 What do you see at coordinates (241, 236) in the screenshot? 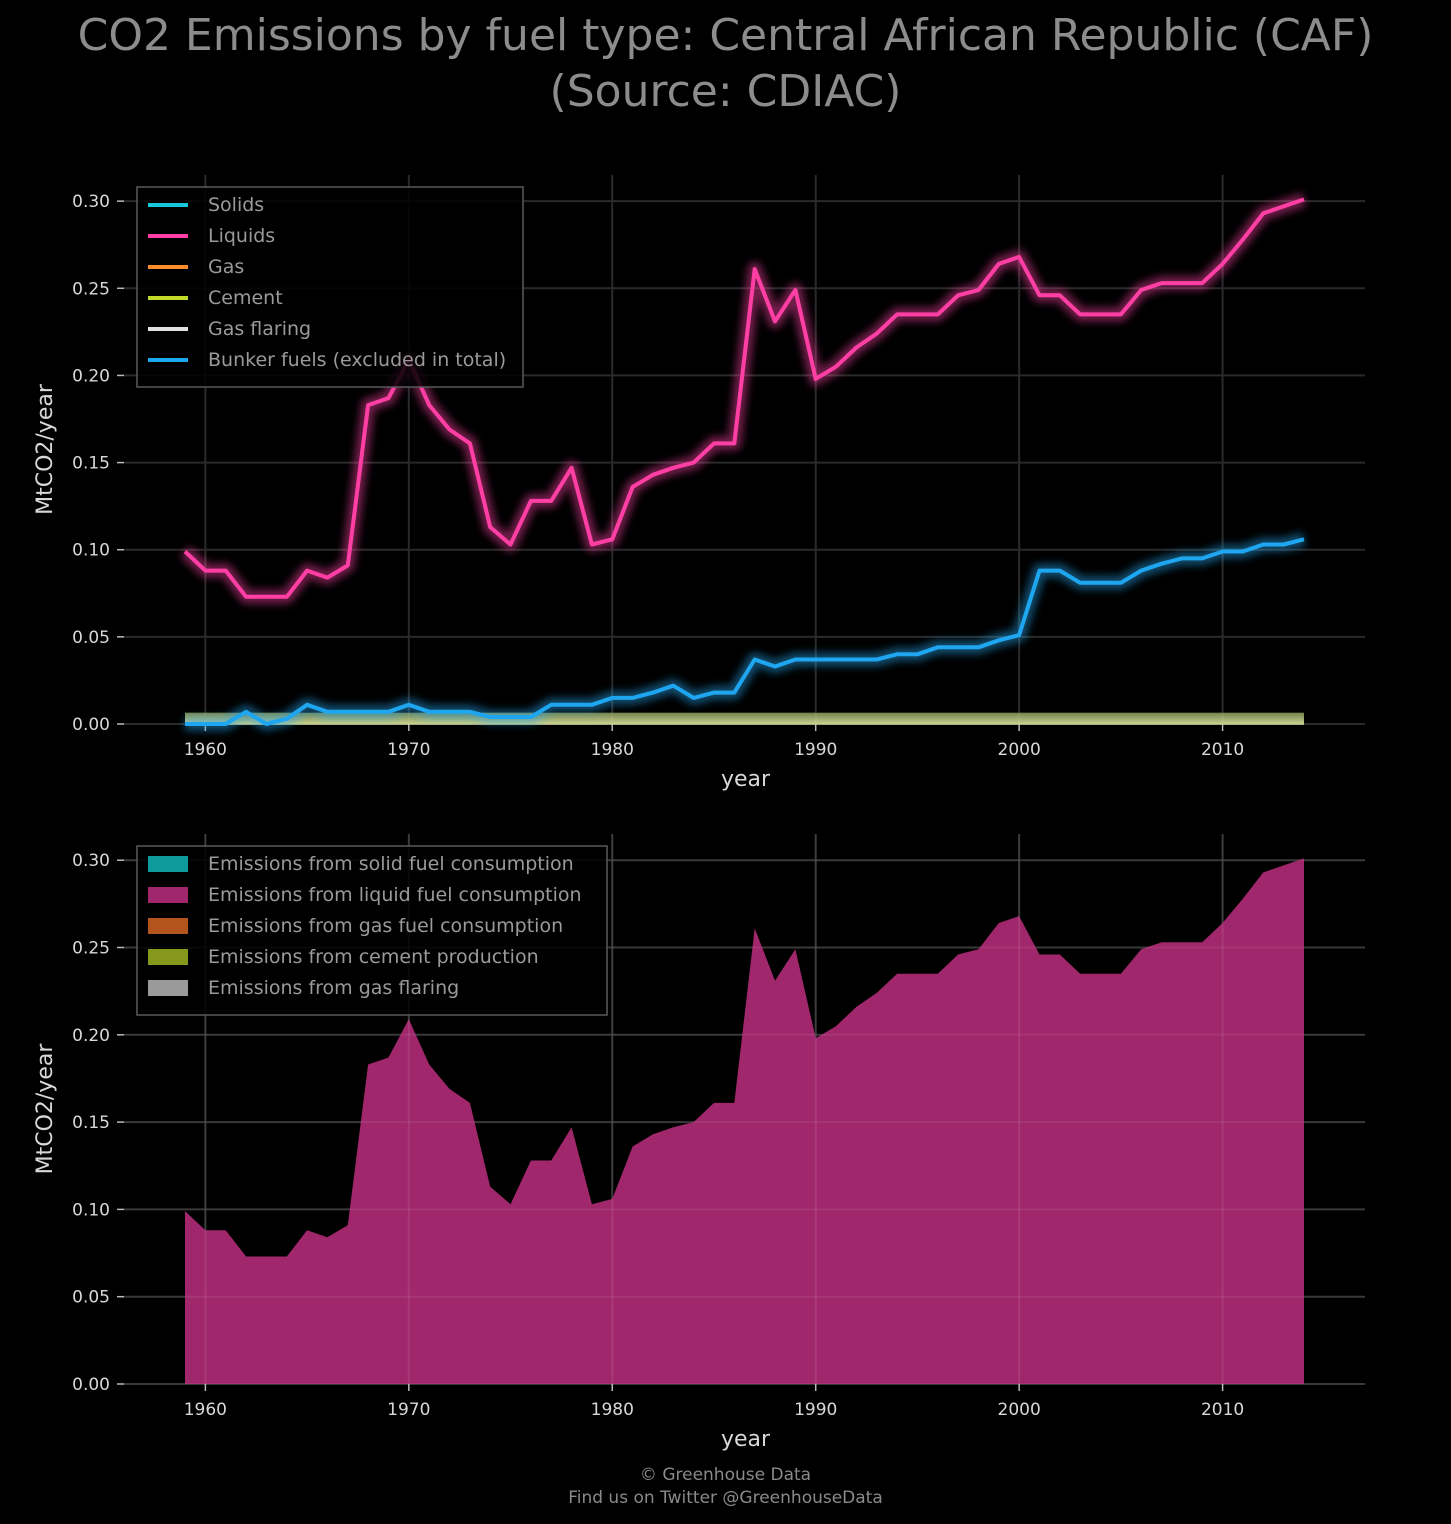
I see `legend-label: Liquids` at bounding box center [241, 236].